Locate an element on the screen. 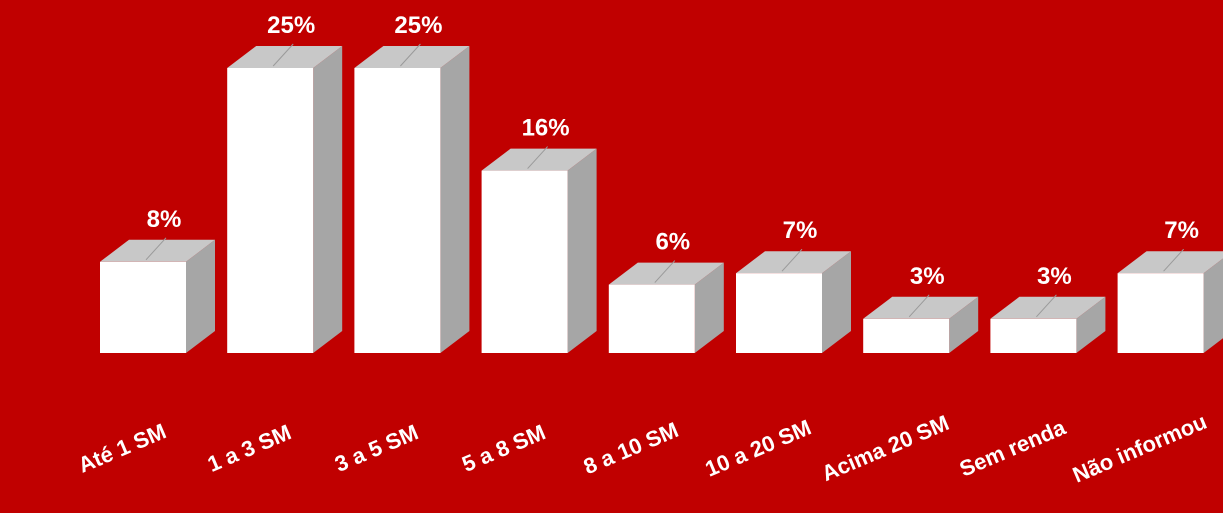 Image resolution: width=1223 pixels, height=513 pixels. category-label: Acima 20 SM is located at coordinates (885, 448).